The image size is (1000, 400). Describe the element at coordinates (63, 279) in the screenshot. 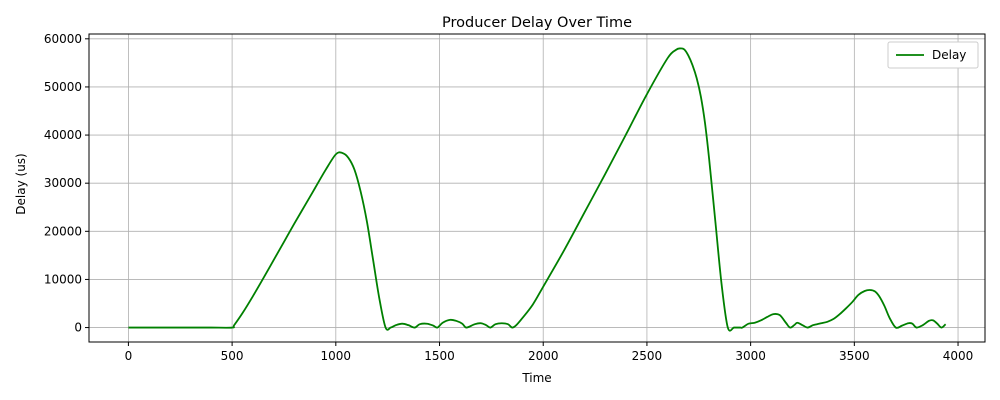

I see `y-tick-label: 10000` at that location.